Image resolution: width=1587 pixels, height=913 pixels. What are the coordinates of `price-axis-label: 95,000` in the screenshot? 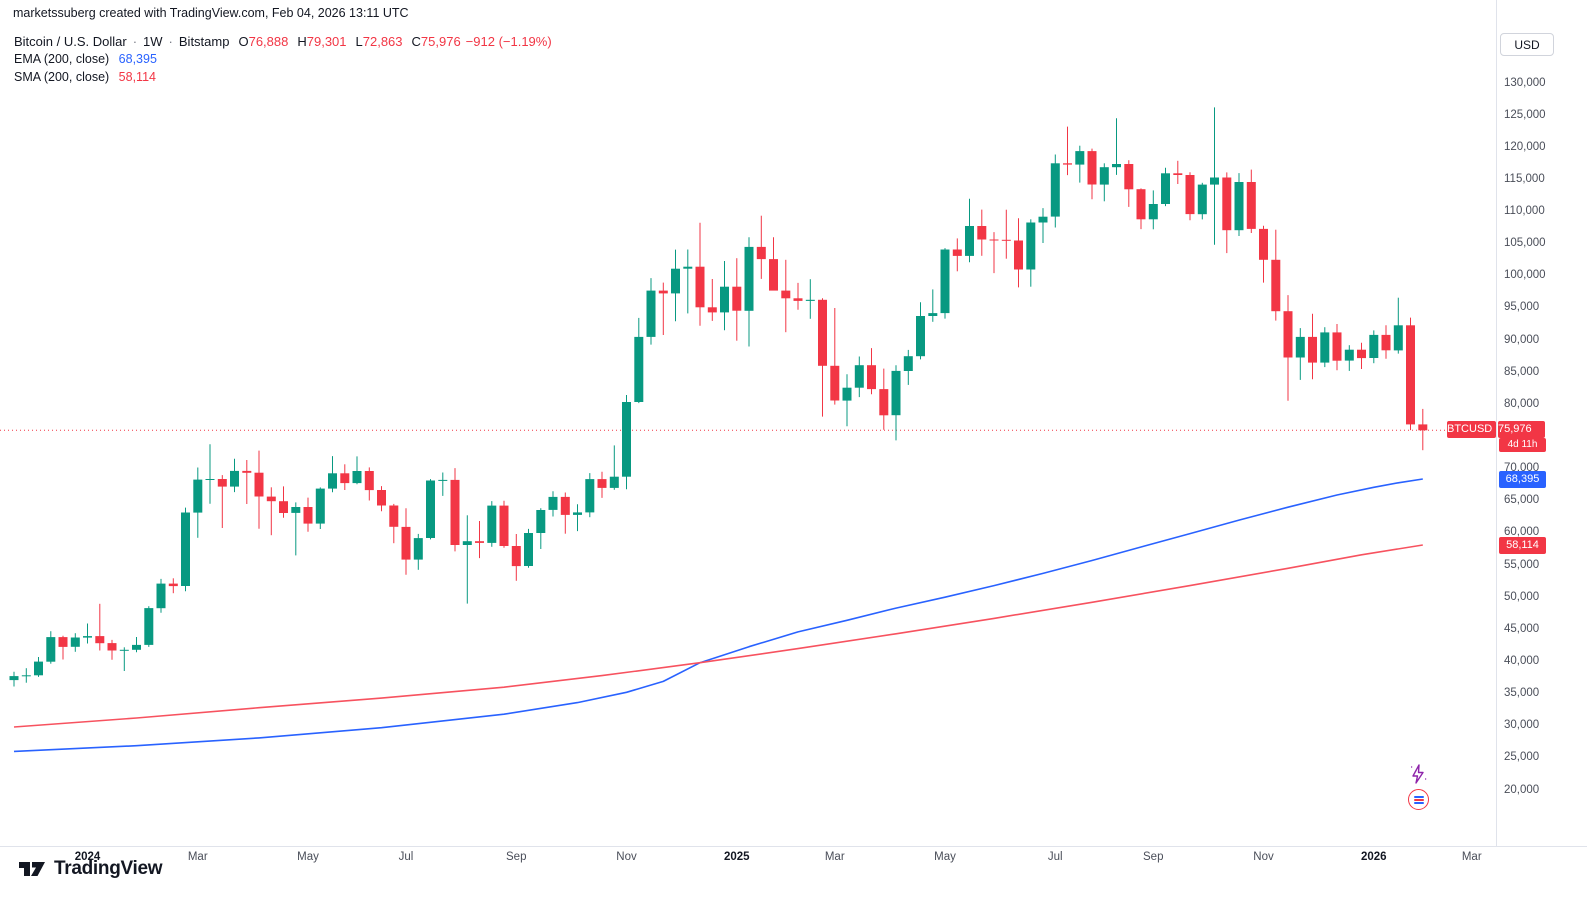 It's located at (1522, 307).